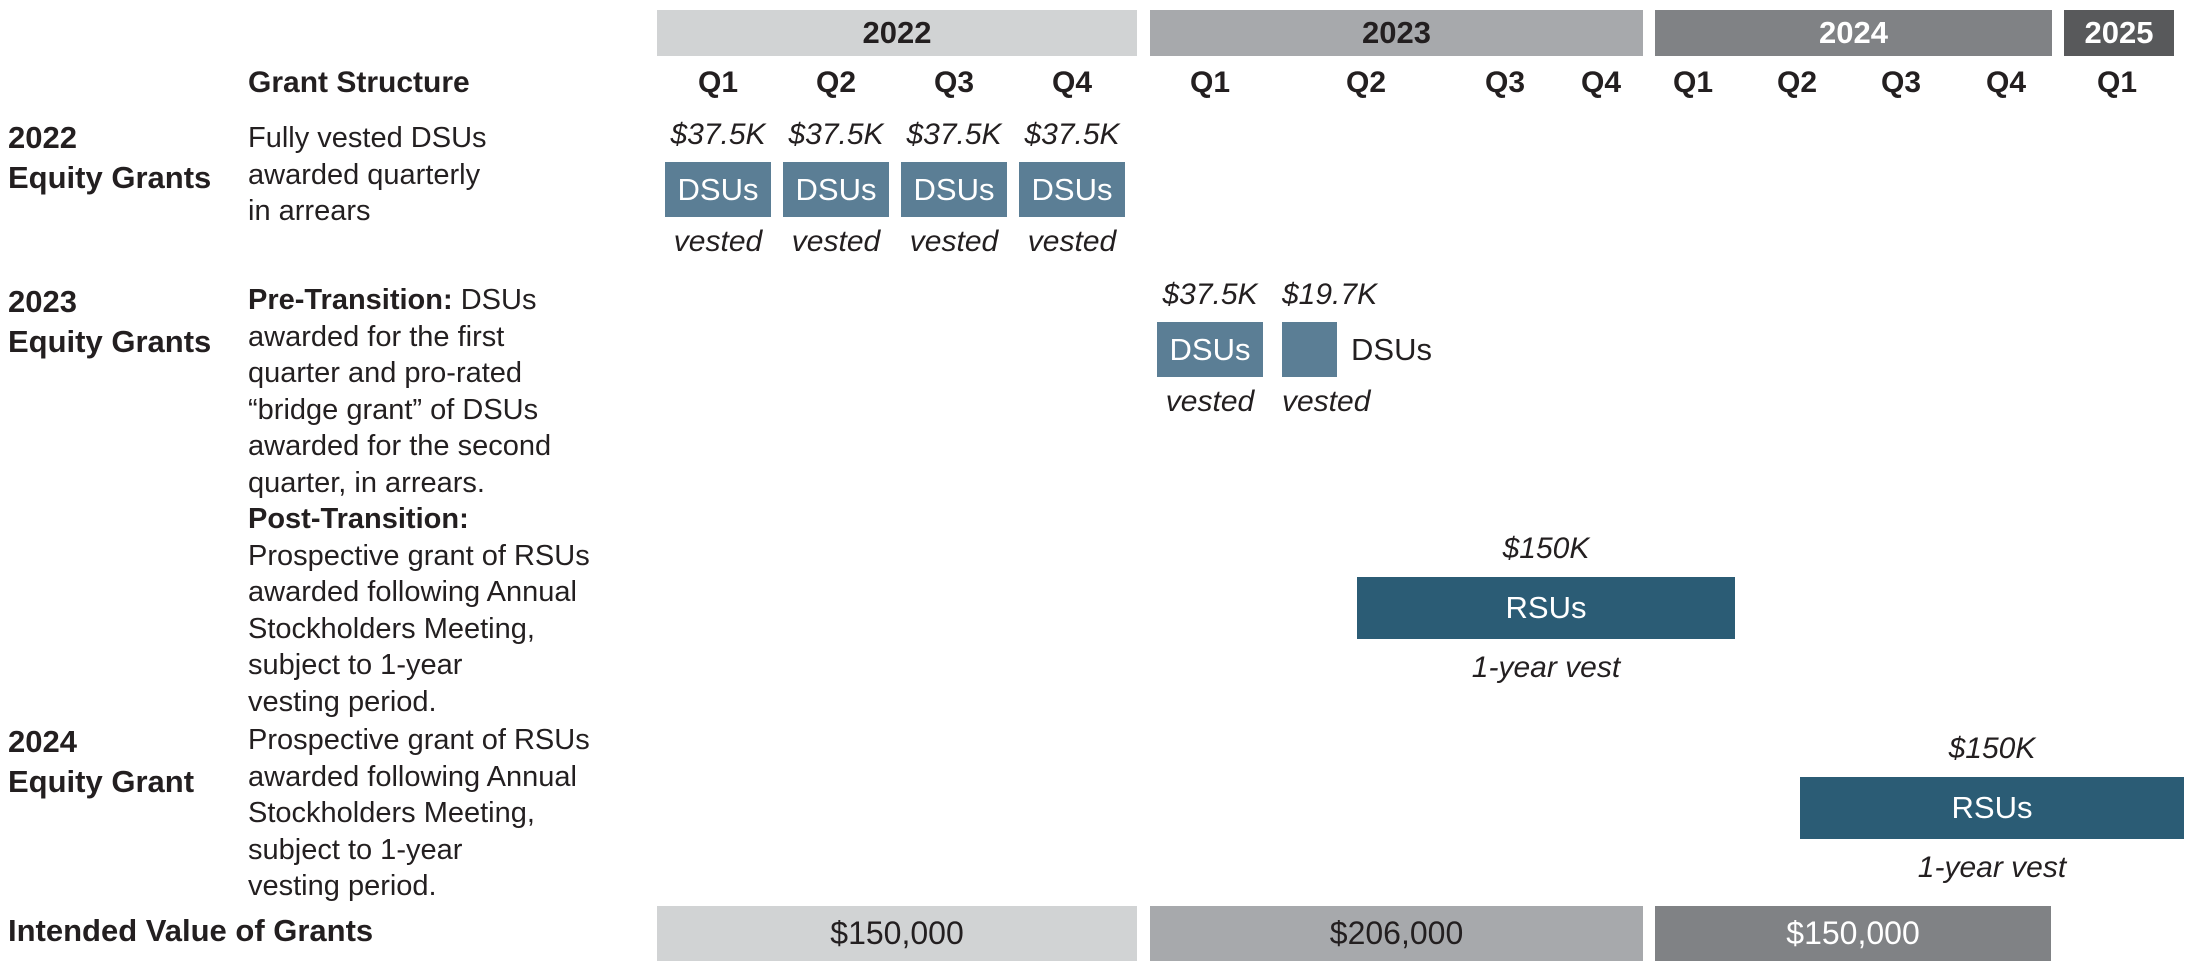 The width and height of the screenshot is (2188, 964). I want to click on row-title-2022-equity-grants: 2022 Equity Grants, so click(110, 157).